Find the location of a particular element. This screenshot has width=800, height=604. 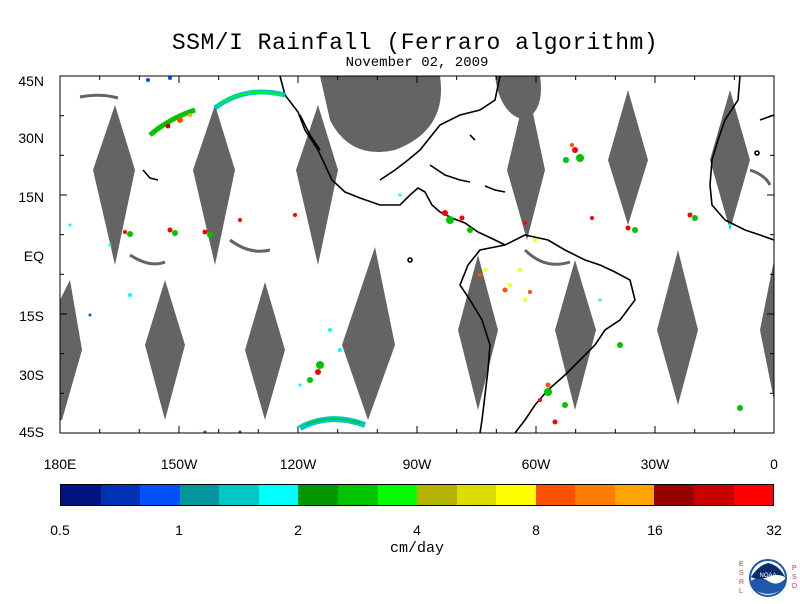

logo-letter-l: L is located at coordinates (741, 591).